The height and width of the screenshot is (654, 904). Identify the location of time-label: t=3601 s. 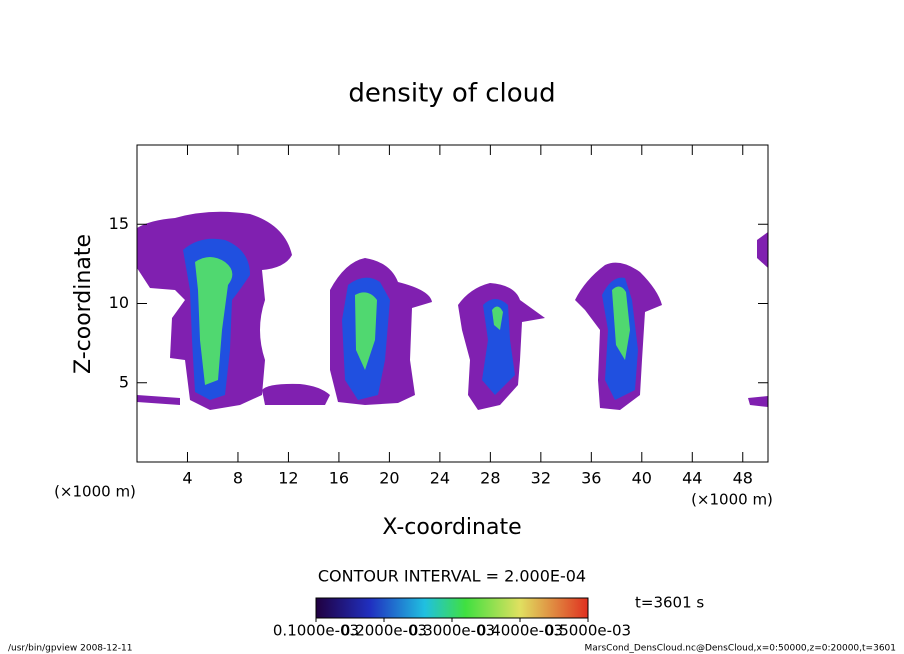
(669, 603).